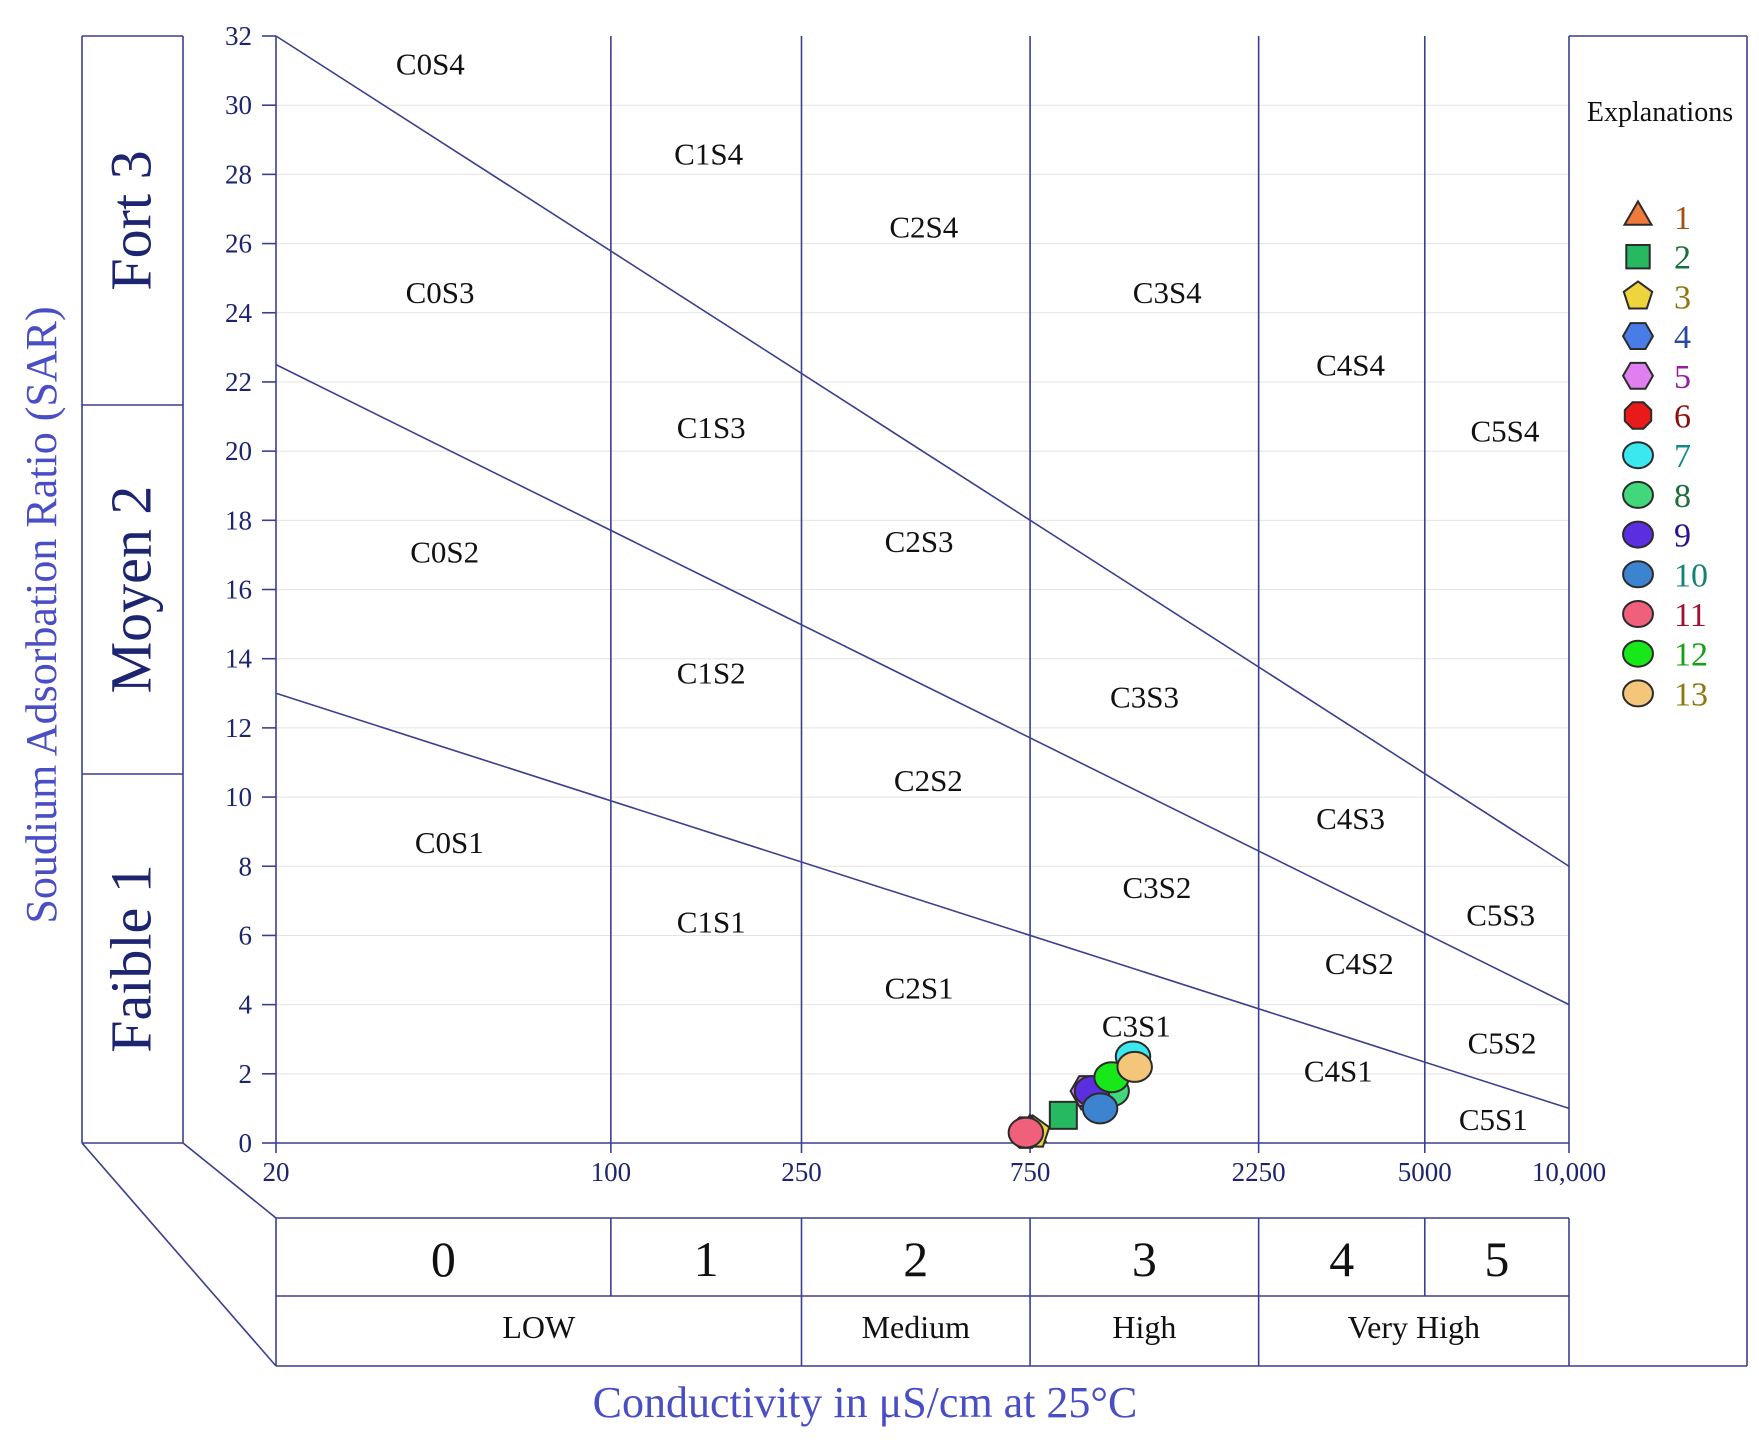  I want to click on y-tick-label: 28, so click(238, 174).